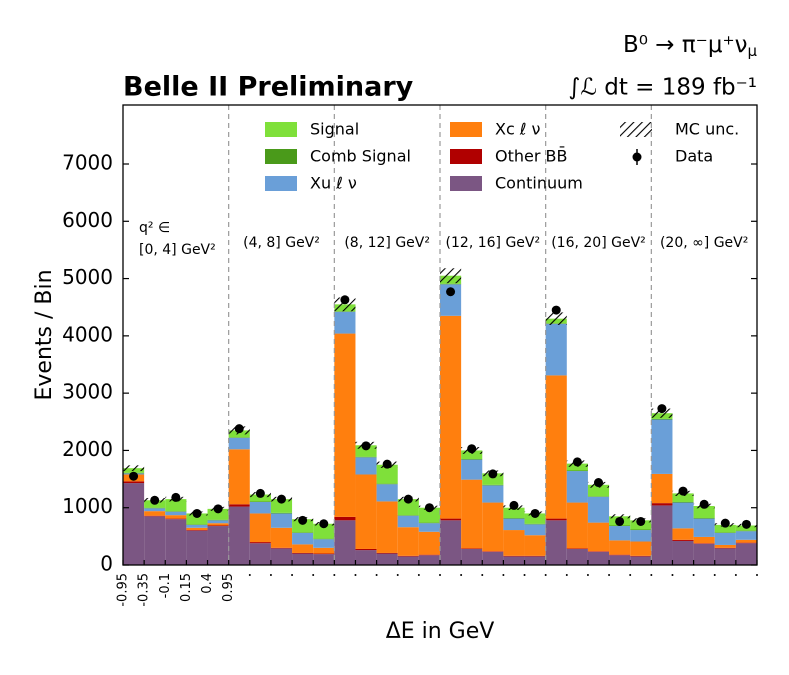  Describe the element at coordinates (333, 183) in the screenshot. I see `legend-label: Xu ℓ ν` at that location.